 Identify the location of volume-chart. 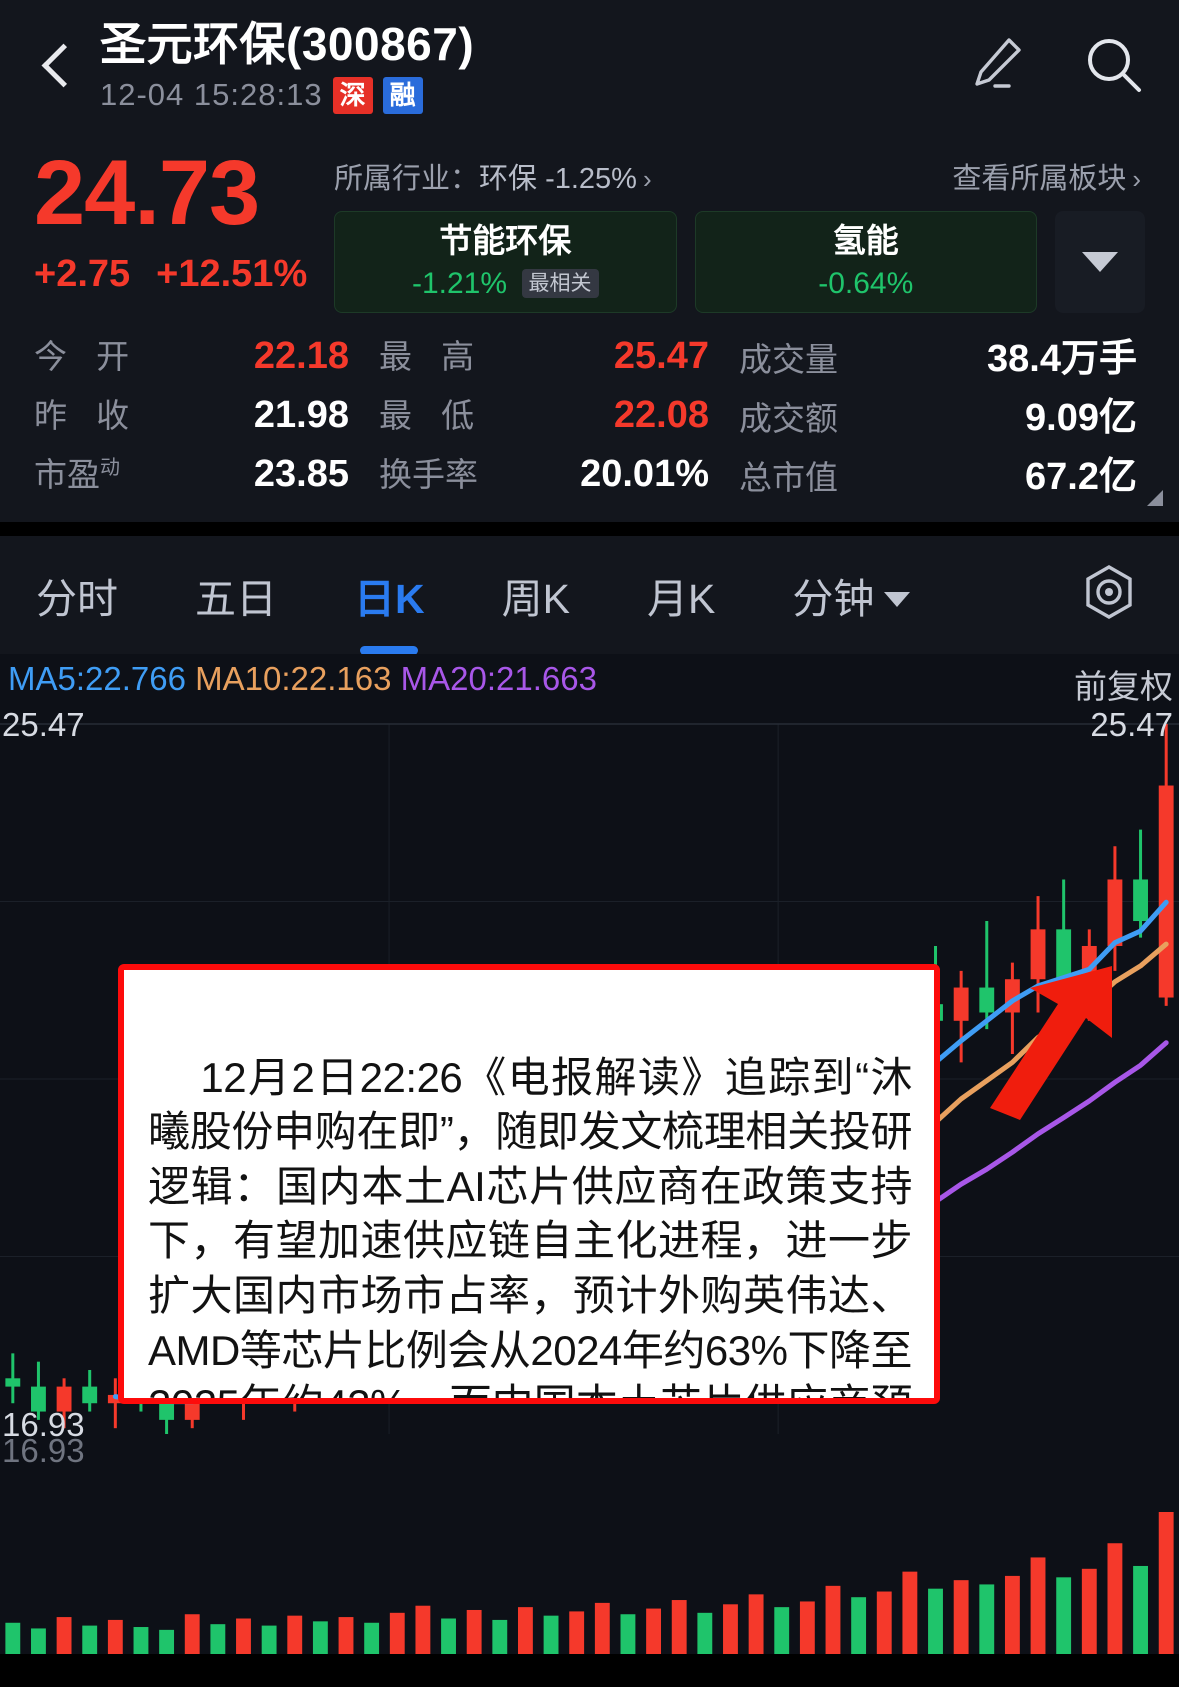
(589, 1578).